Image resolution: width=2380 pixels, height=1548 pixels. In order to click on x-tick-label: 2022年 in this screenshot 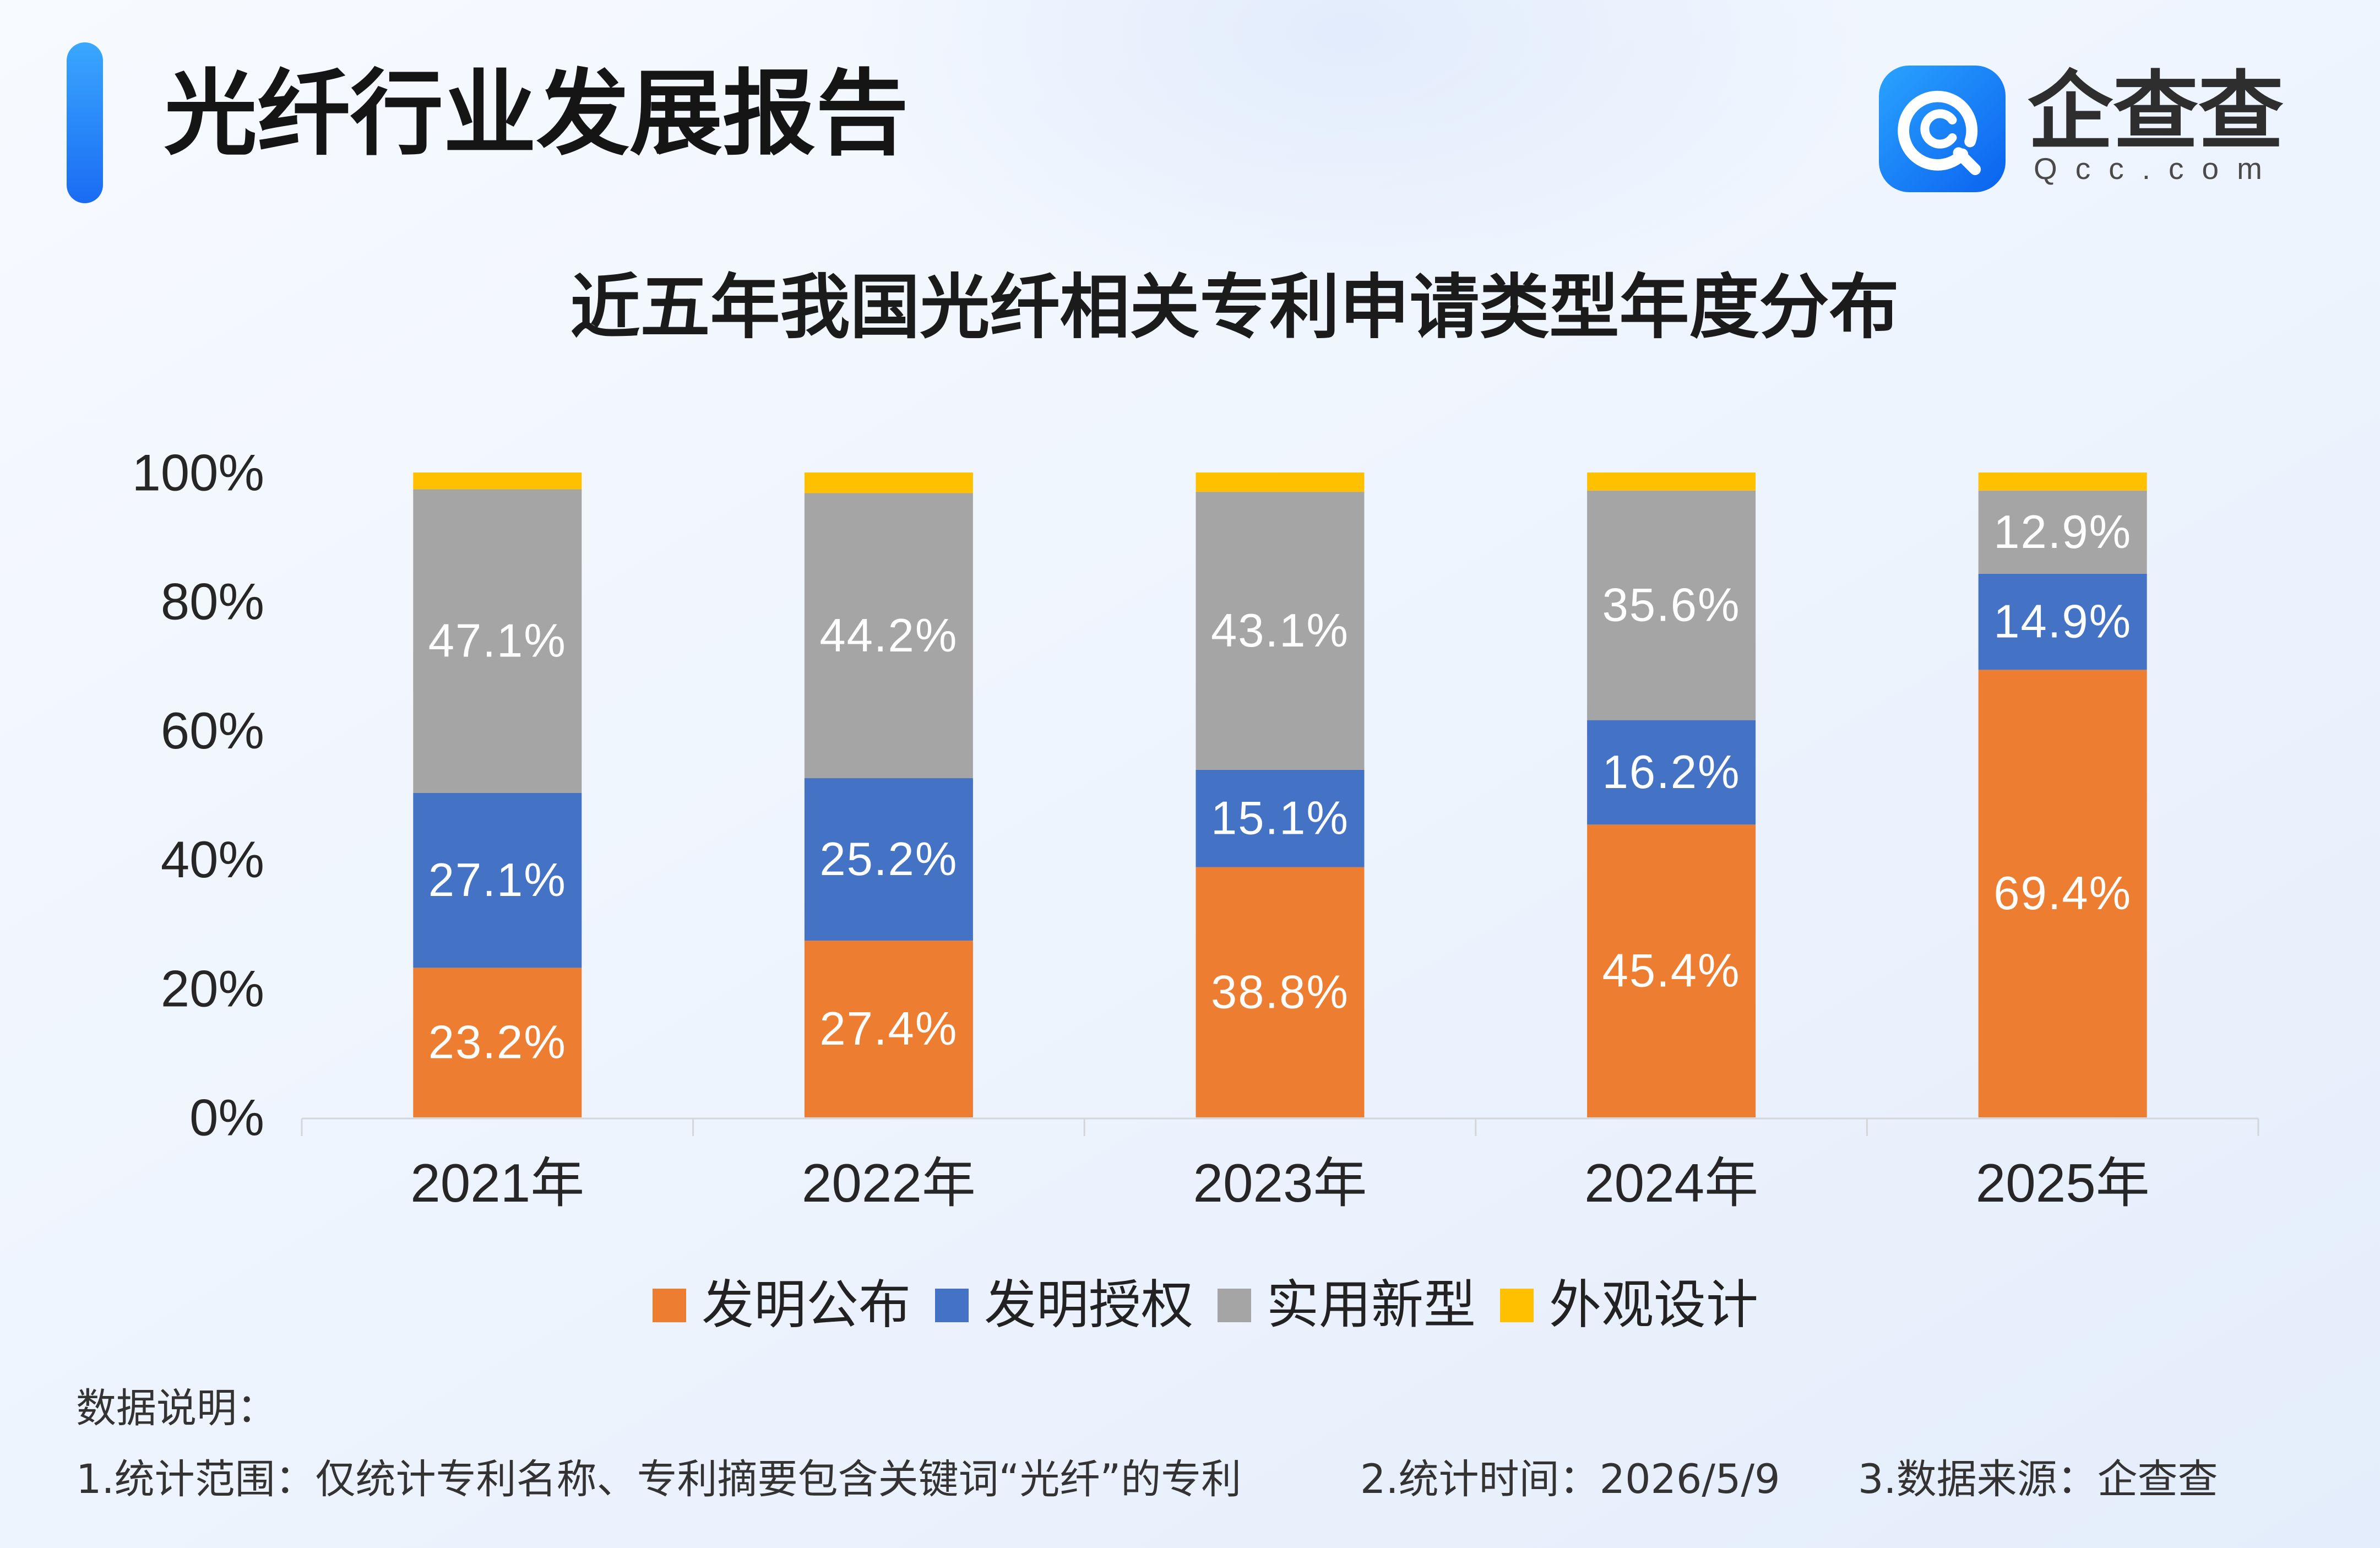, I will do `click(889, 1183)`.